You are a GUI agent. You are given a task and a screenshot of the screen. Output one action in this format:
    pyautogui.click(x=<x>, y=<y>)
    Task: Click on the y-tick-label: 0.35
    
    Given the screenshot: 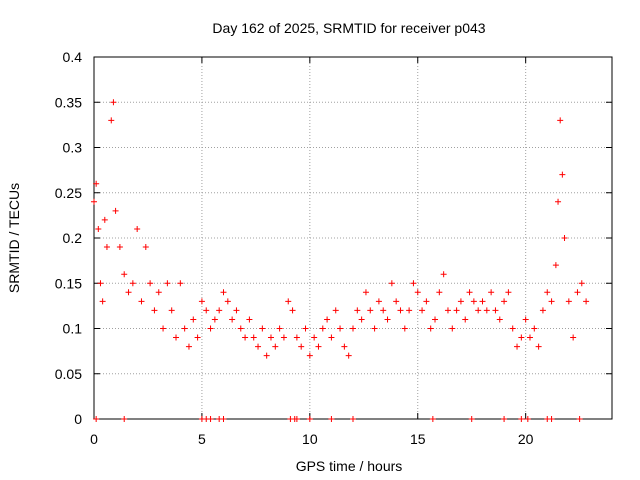 What is the action you would take?
    pyautogui.click(x=68, y=102)
    